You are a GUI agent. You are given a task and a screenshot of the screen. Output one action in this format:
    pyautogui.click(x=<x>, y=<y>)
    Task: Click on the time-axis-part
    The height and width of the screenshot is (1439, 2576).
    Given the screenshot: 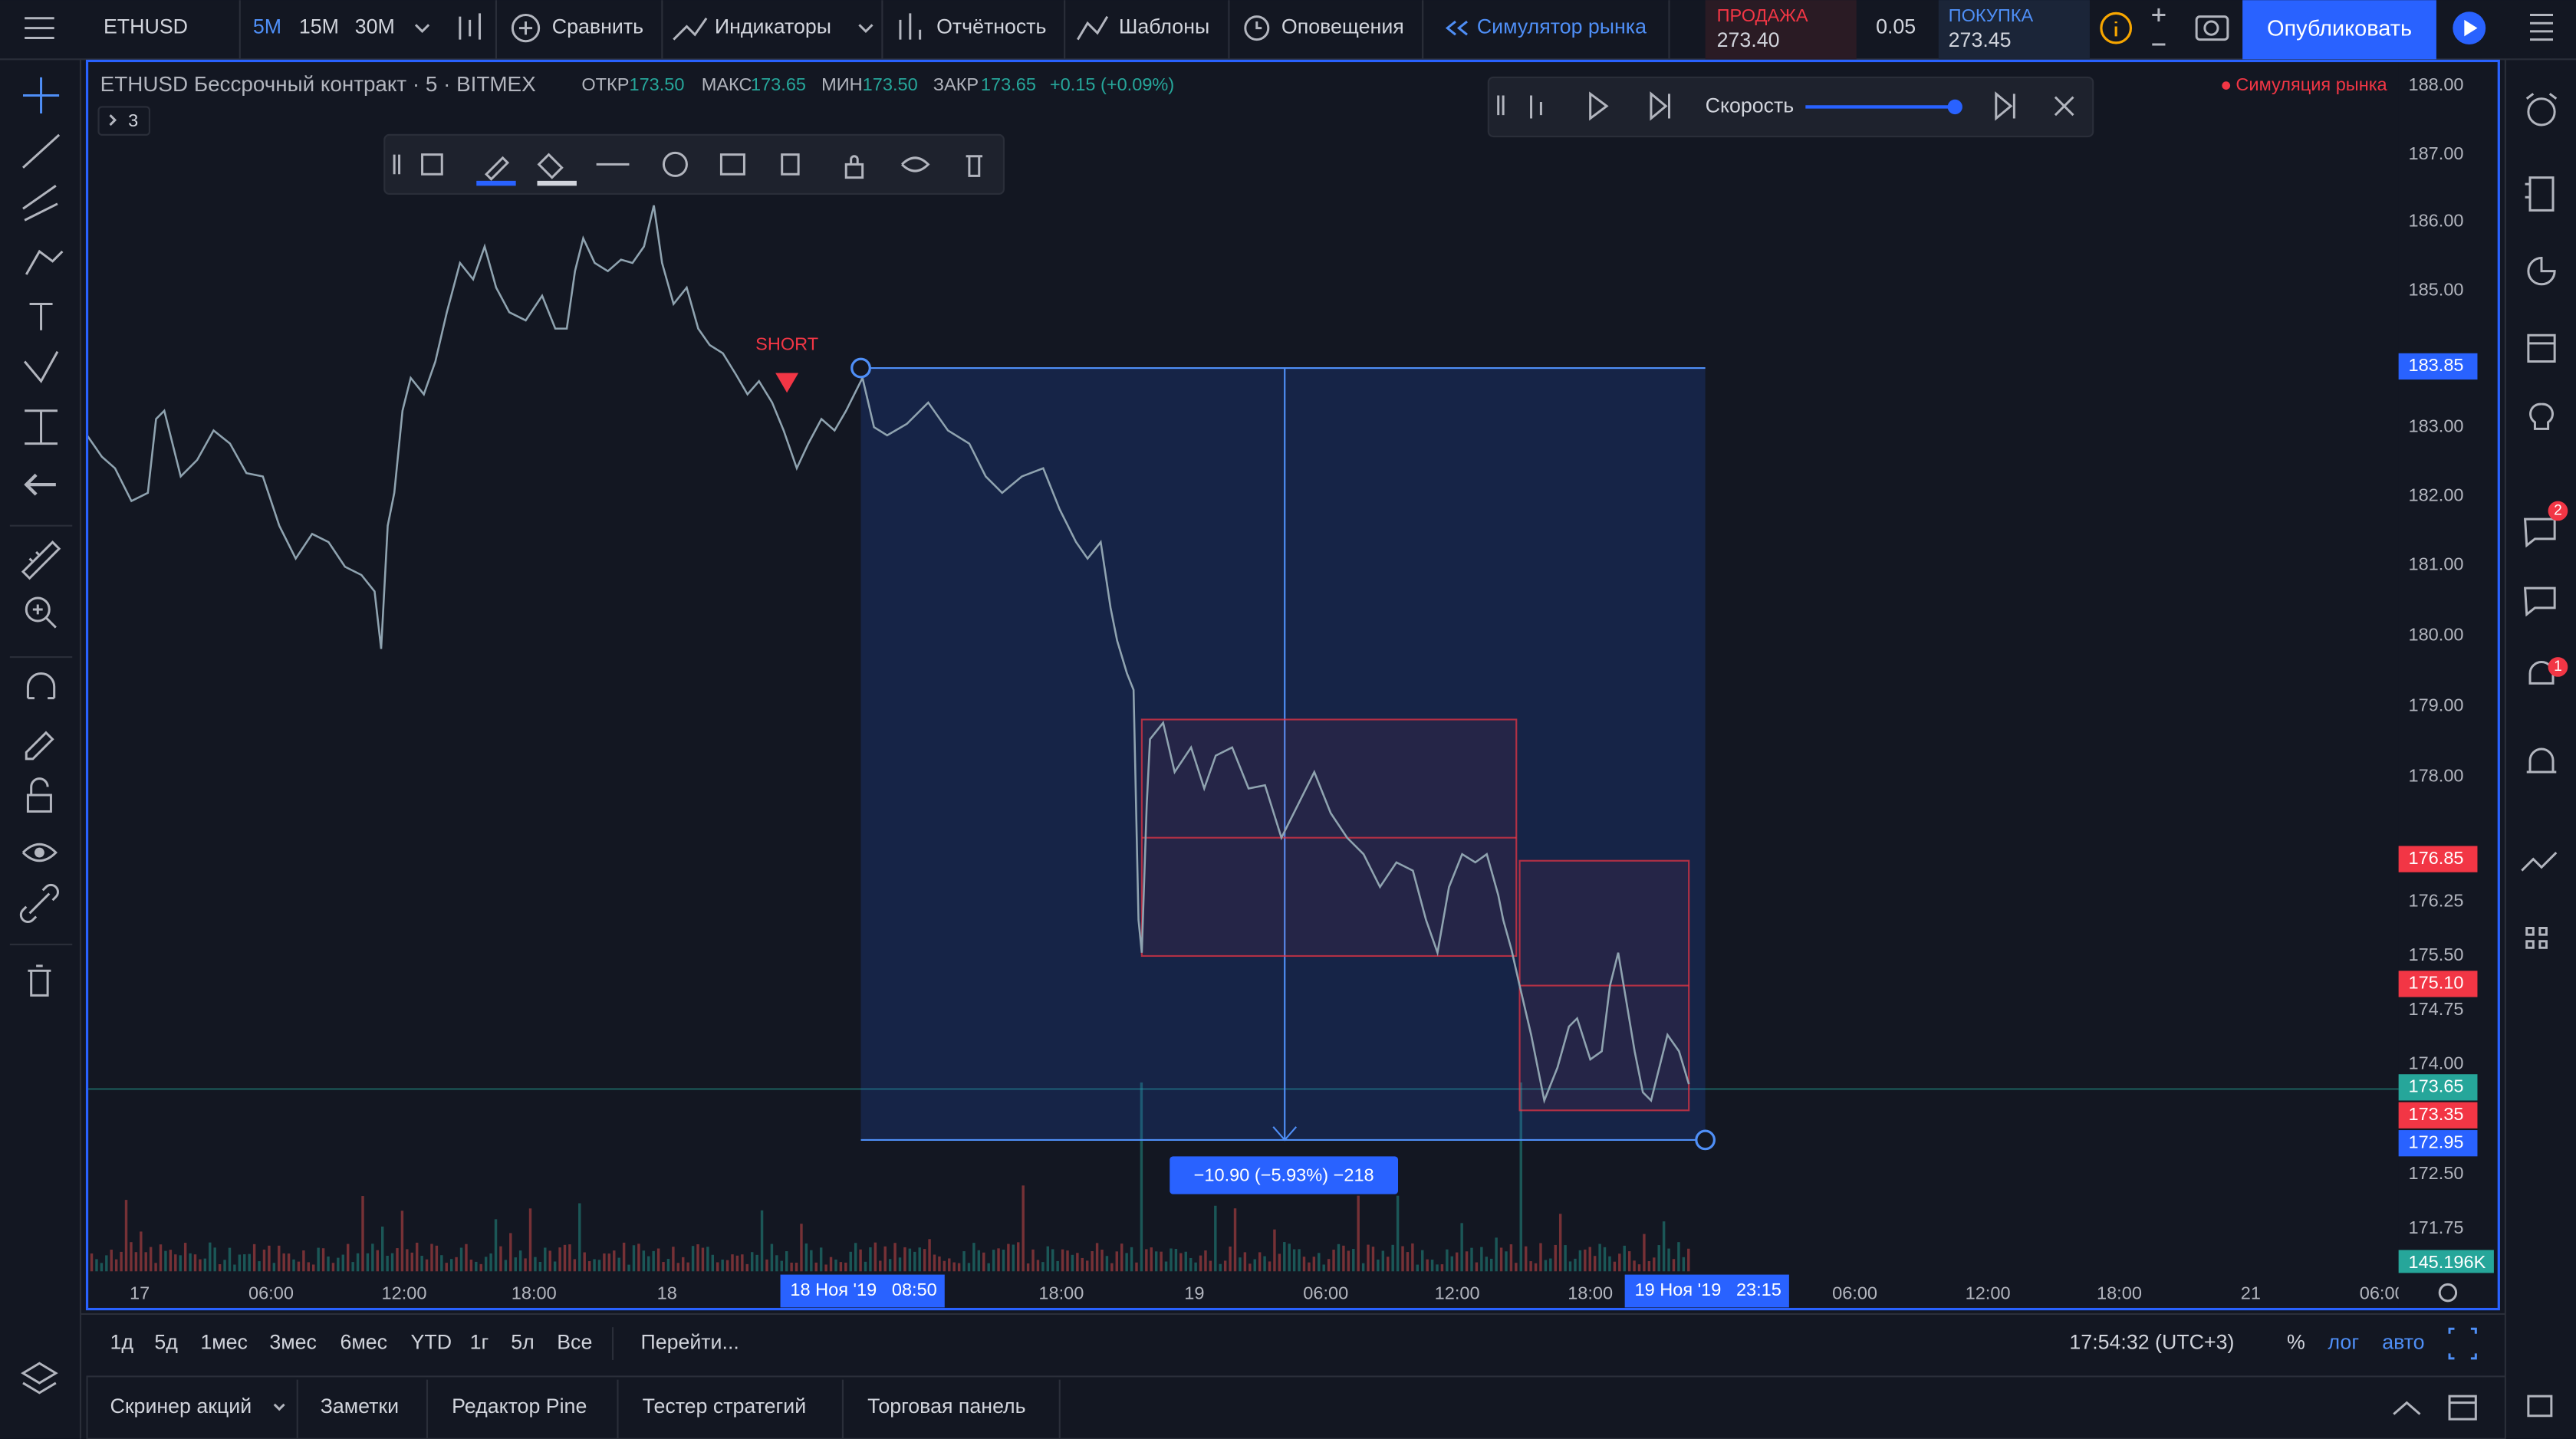 What is the action you would take?
    pyautogui.click(x=1292, y=1291)
    